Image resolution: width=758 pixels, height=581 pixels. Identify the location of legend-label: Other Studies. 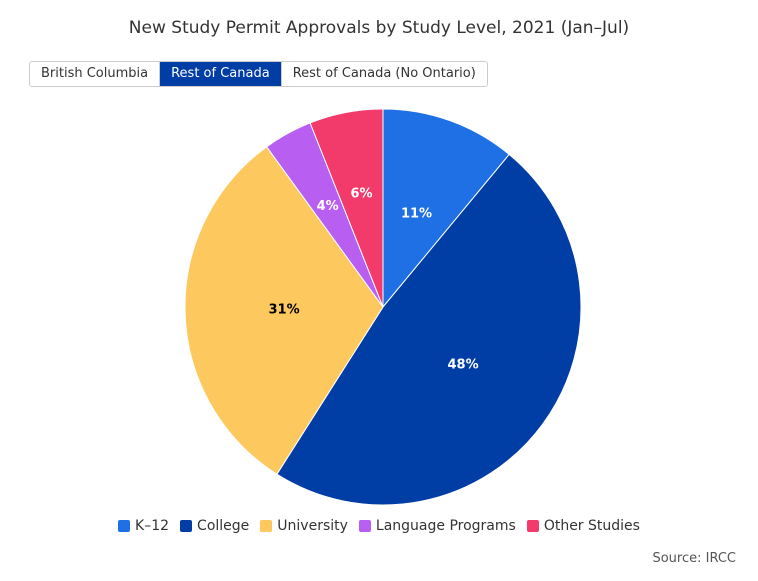
(591, 526).